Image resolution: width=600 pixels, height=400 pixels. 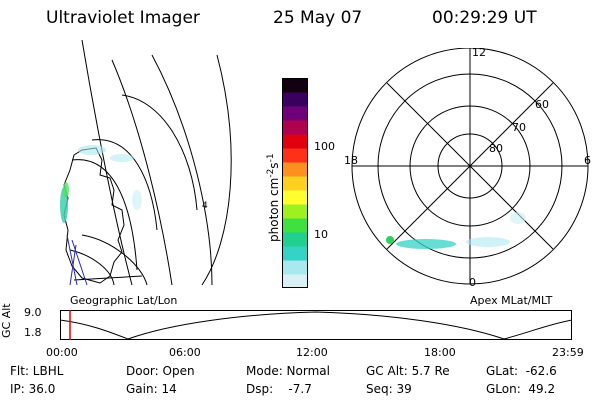 I want to click on colorbar-tick-10: 10, so click(x=321, y=234).